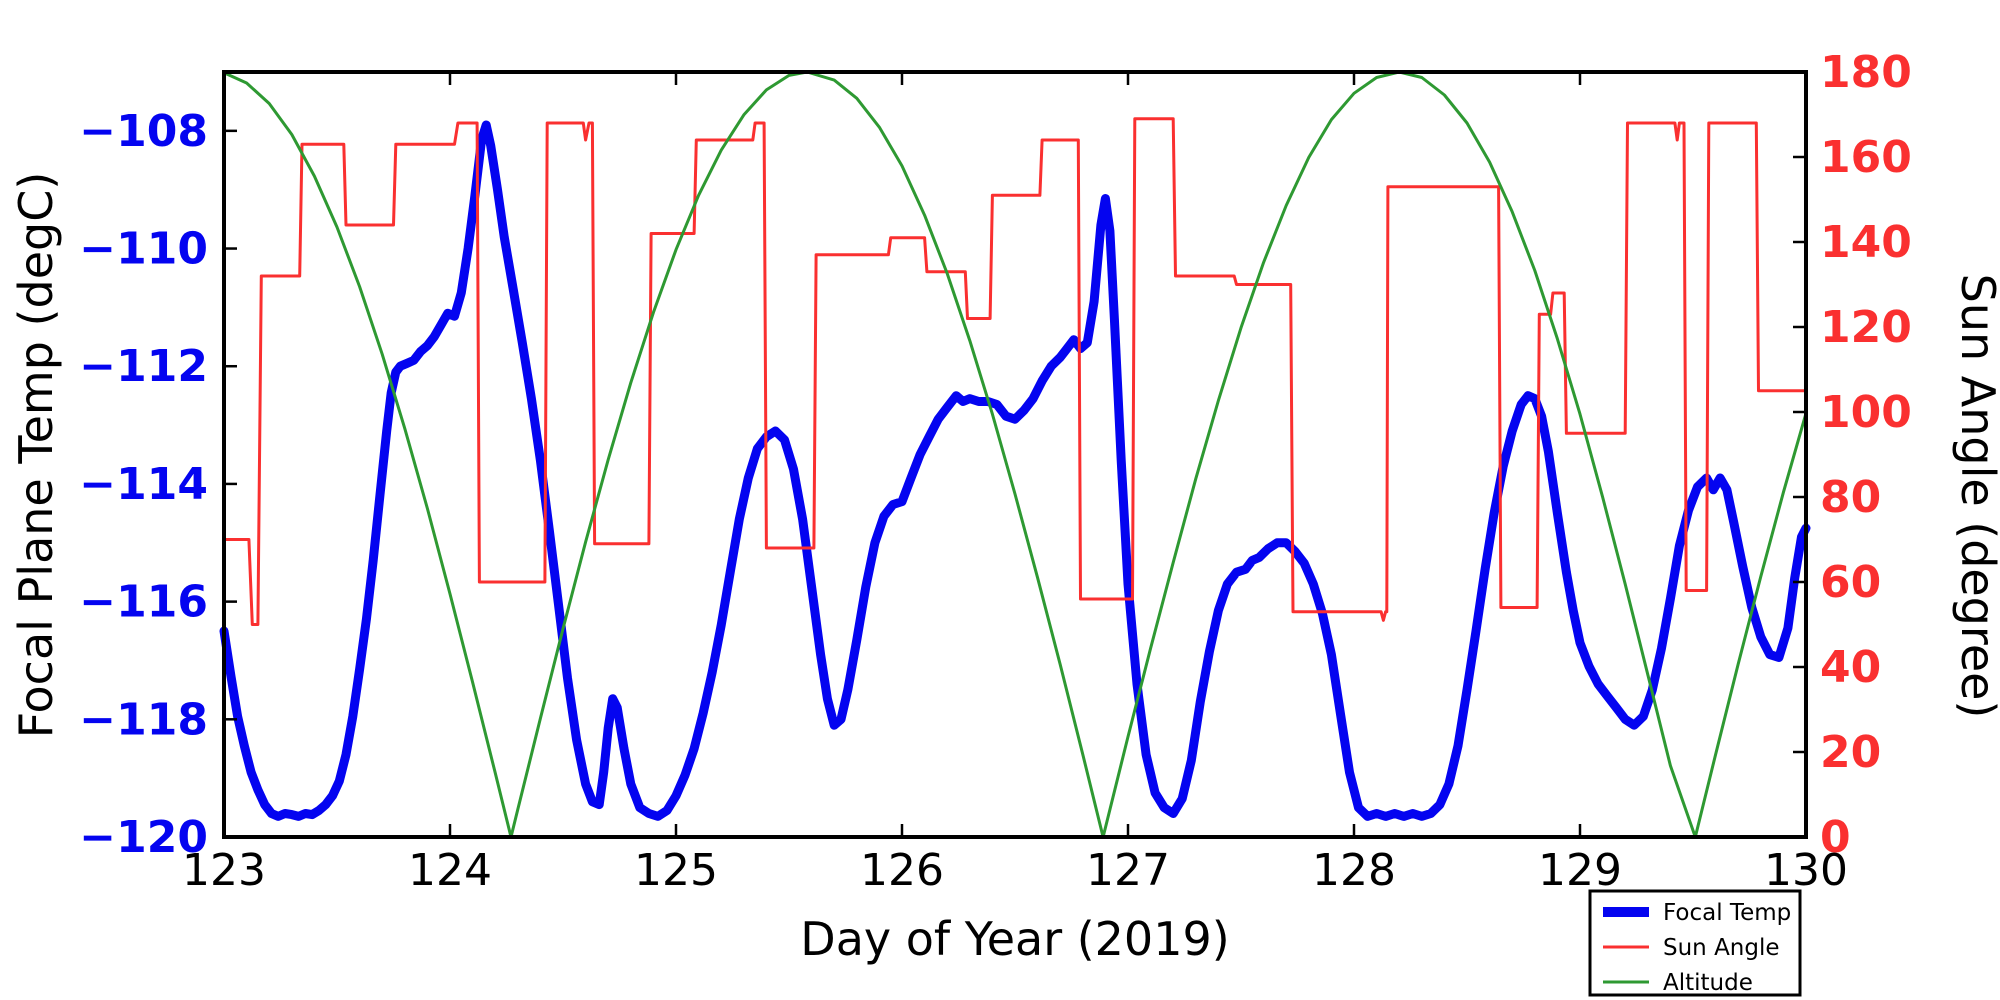  What do you see at coordinates (1128, 870) in the screenshot?
I see `x-tick-label: 127` at bounding box center [1128, 870].